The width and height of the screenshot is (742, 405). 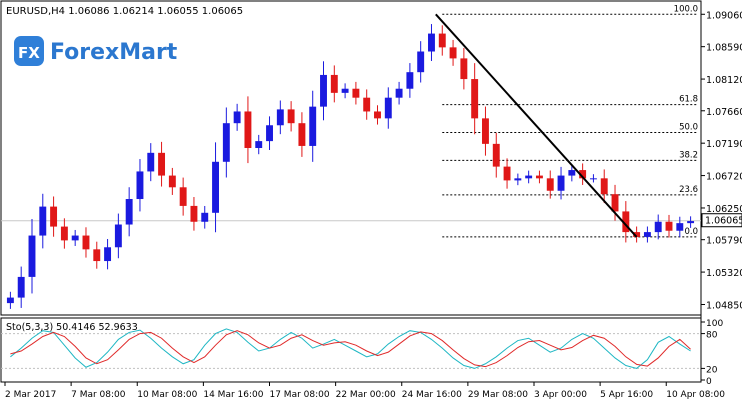 I want to click on current-price-label: 1.06065, so click(x=721, y=220).